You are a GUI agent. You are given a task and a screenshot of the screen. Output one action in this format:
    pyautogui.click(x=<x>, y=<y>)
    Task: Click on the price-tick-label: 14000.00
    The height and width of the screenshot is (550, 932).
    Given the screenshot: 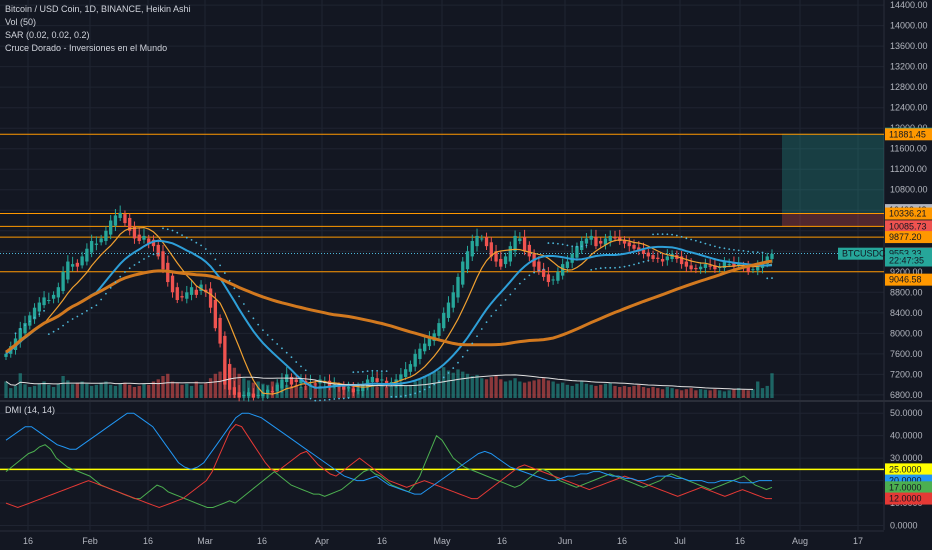 What is the action you would take?
    pyautogui.click(x=909, y=26)
    